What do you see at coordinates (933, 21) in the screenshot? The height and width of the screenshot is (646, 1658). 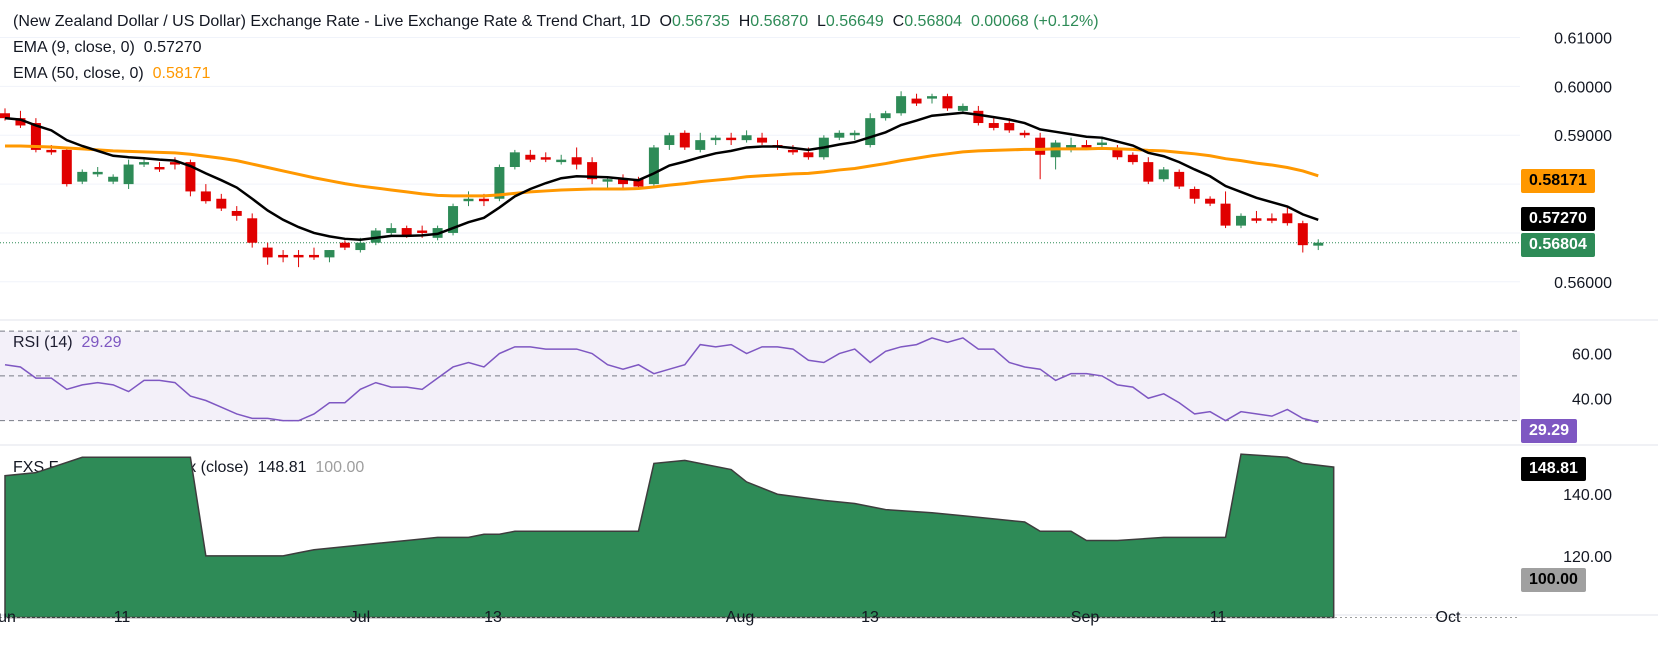 I see `close-value: 0.56804` at bounding box center [933, 21].